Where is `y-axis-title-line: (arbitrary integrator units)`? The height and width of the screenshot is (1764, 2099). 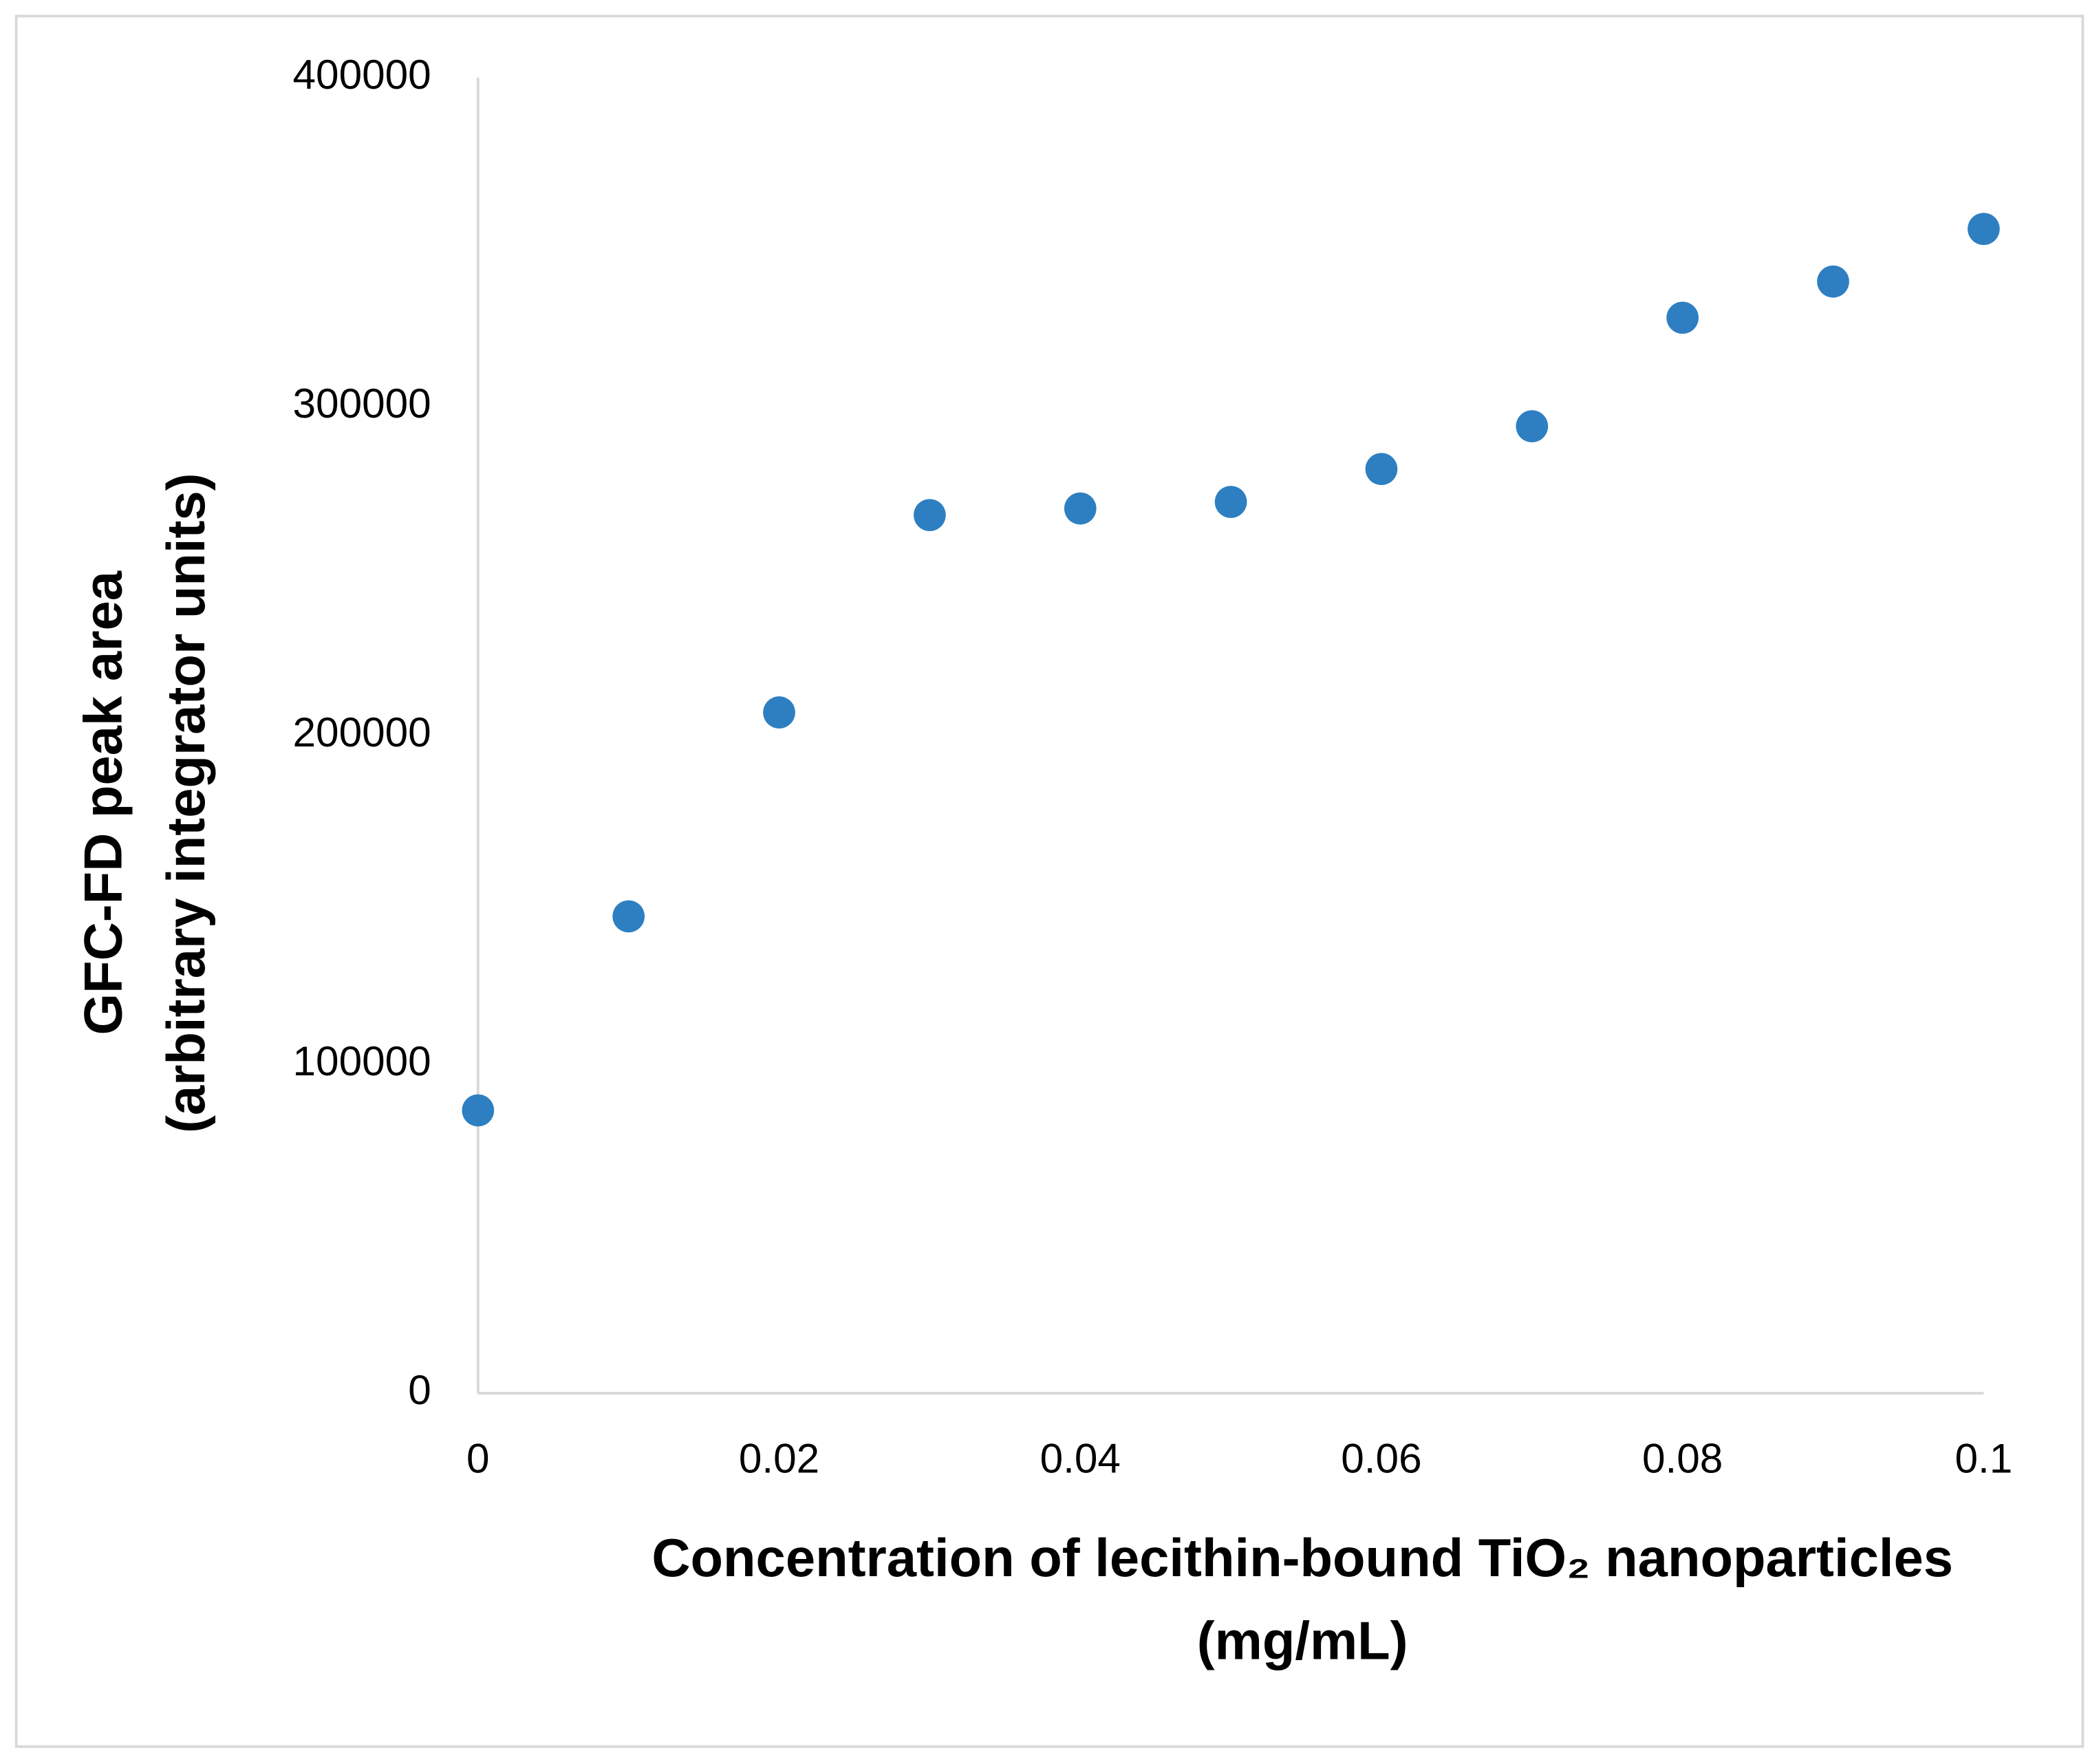
y-axis-title-line: (arbitrary integrator units) is located at coordinates (186, 803).